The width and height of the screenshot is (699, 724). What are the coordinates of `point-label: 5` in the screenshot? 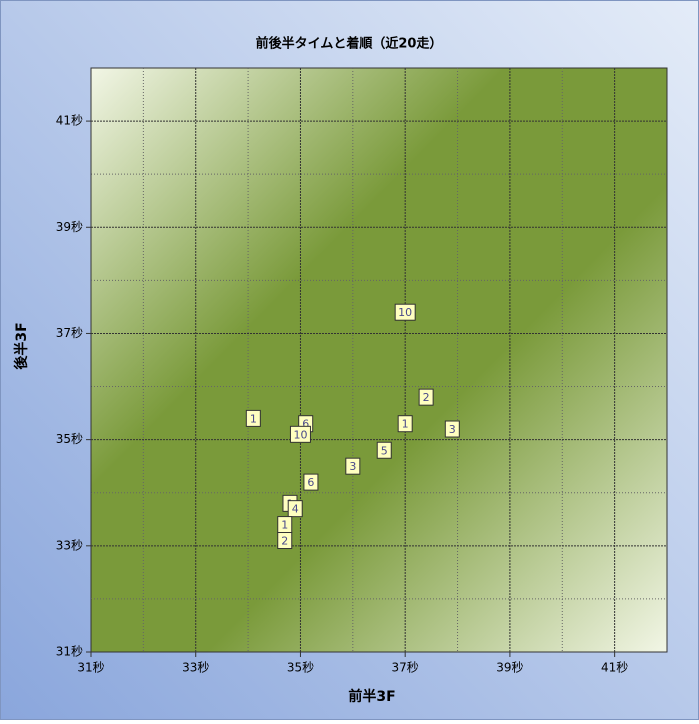 It's located at (384, 450).